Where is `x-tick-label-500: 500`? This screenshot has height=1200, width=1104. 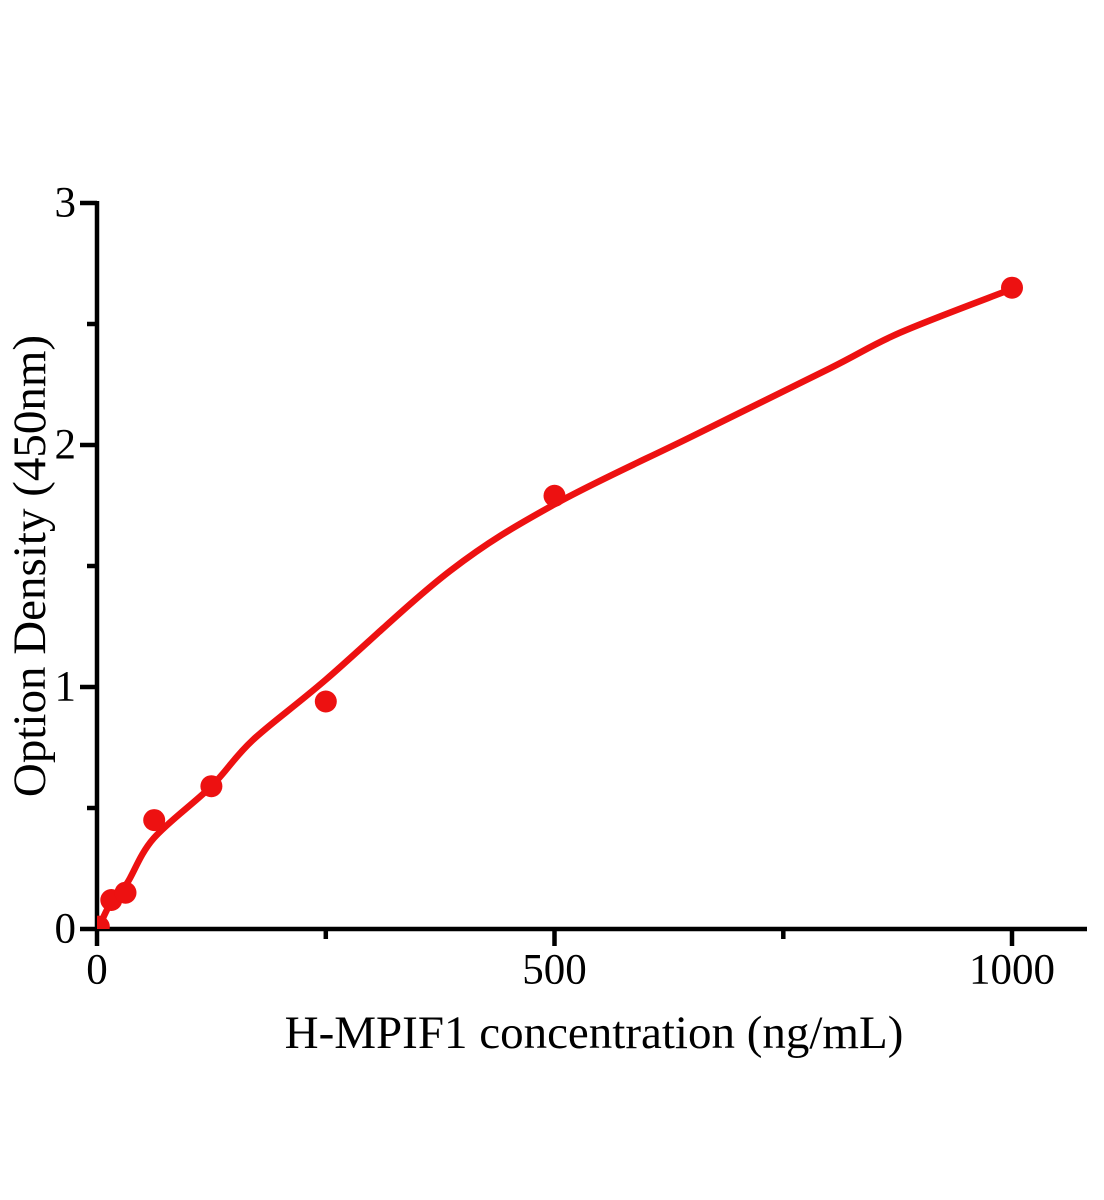 x-tick-label-500: 500 is located at coordinates (554, 970).